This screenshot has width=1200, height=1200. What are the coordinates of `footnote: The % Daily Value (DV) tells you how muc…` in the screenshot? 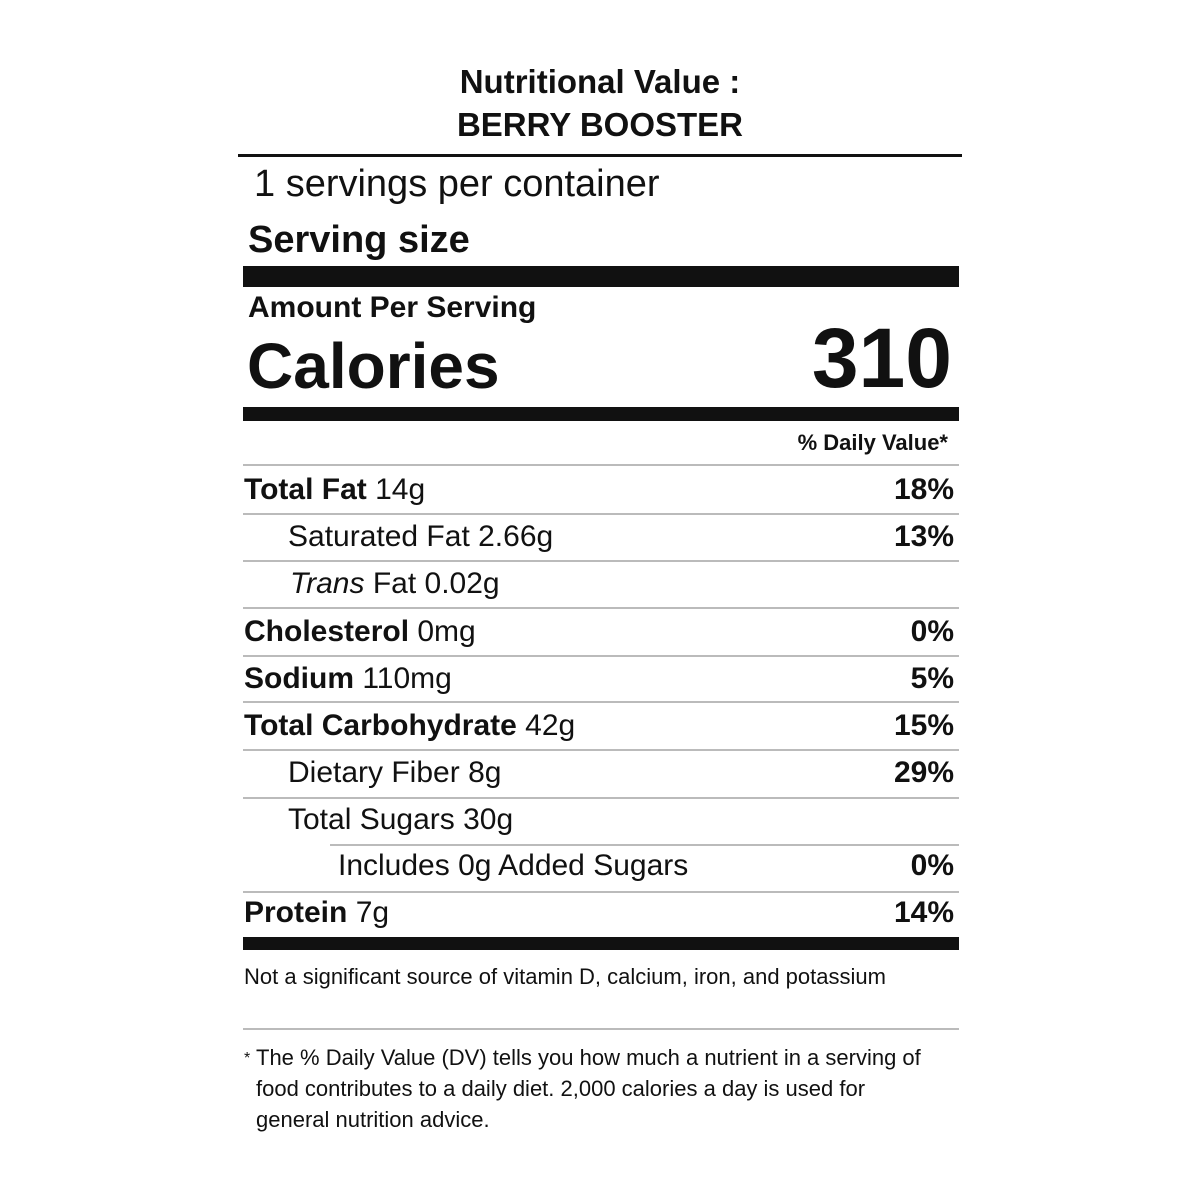 It's located at (588, 1088).